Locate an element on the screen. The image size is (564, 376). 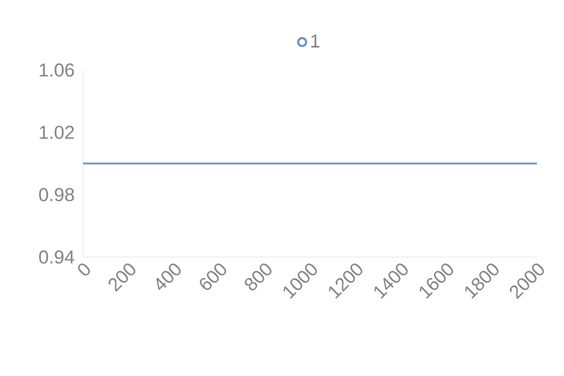
y-tick-label: 1.02 is located at coordinates (57, 132).